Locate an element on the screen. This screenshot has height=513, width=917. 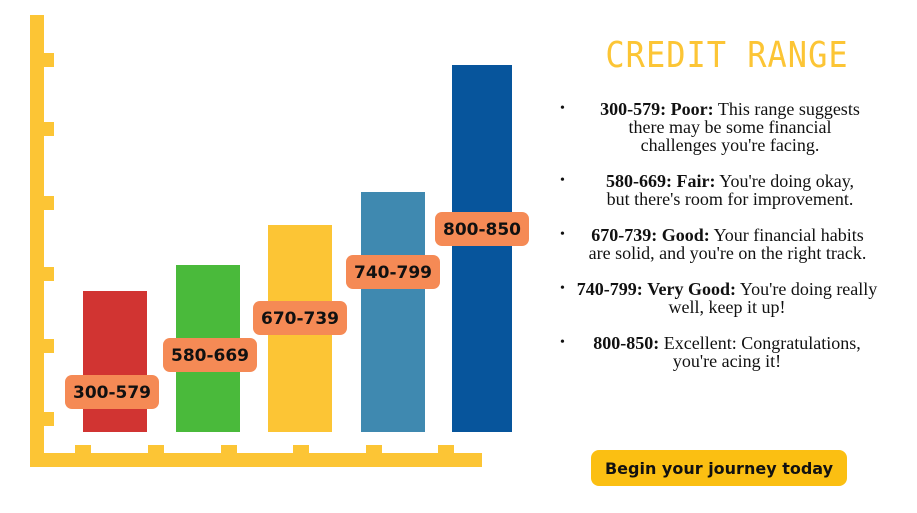
description: Congratulations, you're acing it! is located at coordinates (766, 352).